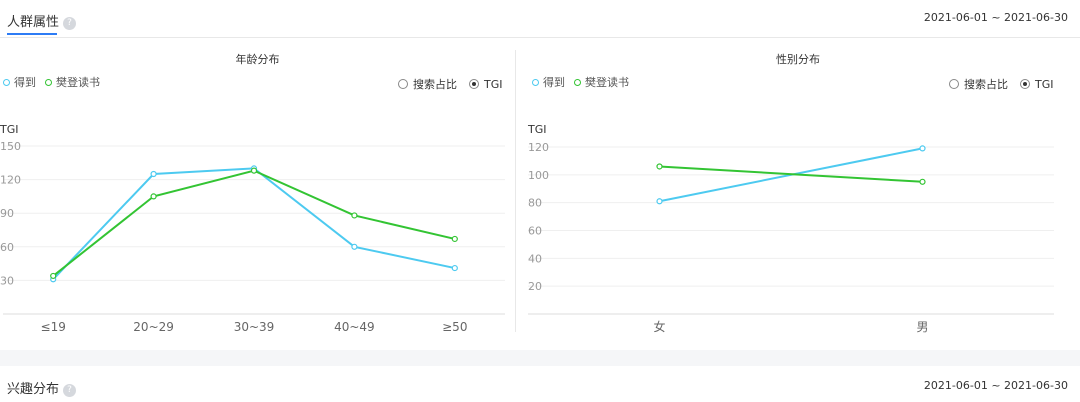  What do you see at coordinates (538, 175) in the screenshot?
I see `y-tick-label: 100` at bounding box center [538, 175].